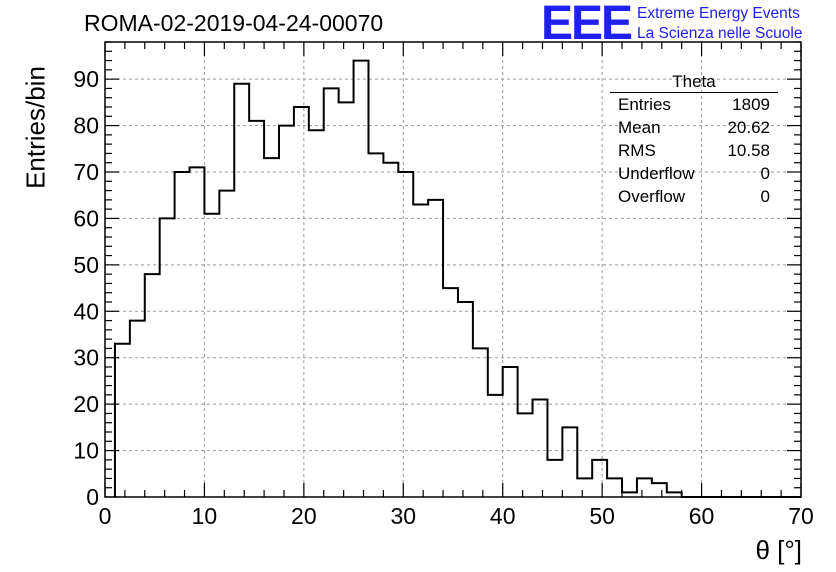  Describe the element at coordinates (205, 516) in the screenshot. I see `x-tick-label: 10` at that location.